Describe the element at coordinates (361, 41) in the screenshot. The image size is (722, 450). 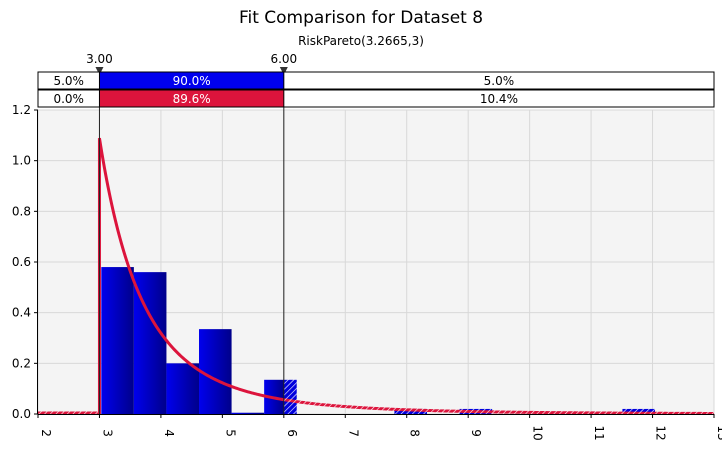
I see `chart-subtitle: RiskPareto(3.2665,3)` at that location.